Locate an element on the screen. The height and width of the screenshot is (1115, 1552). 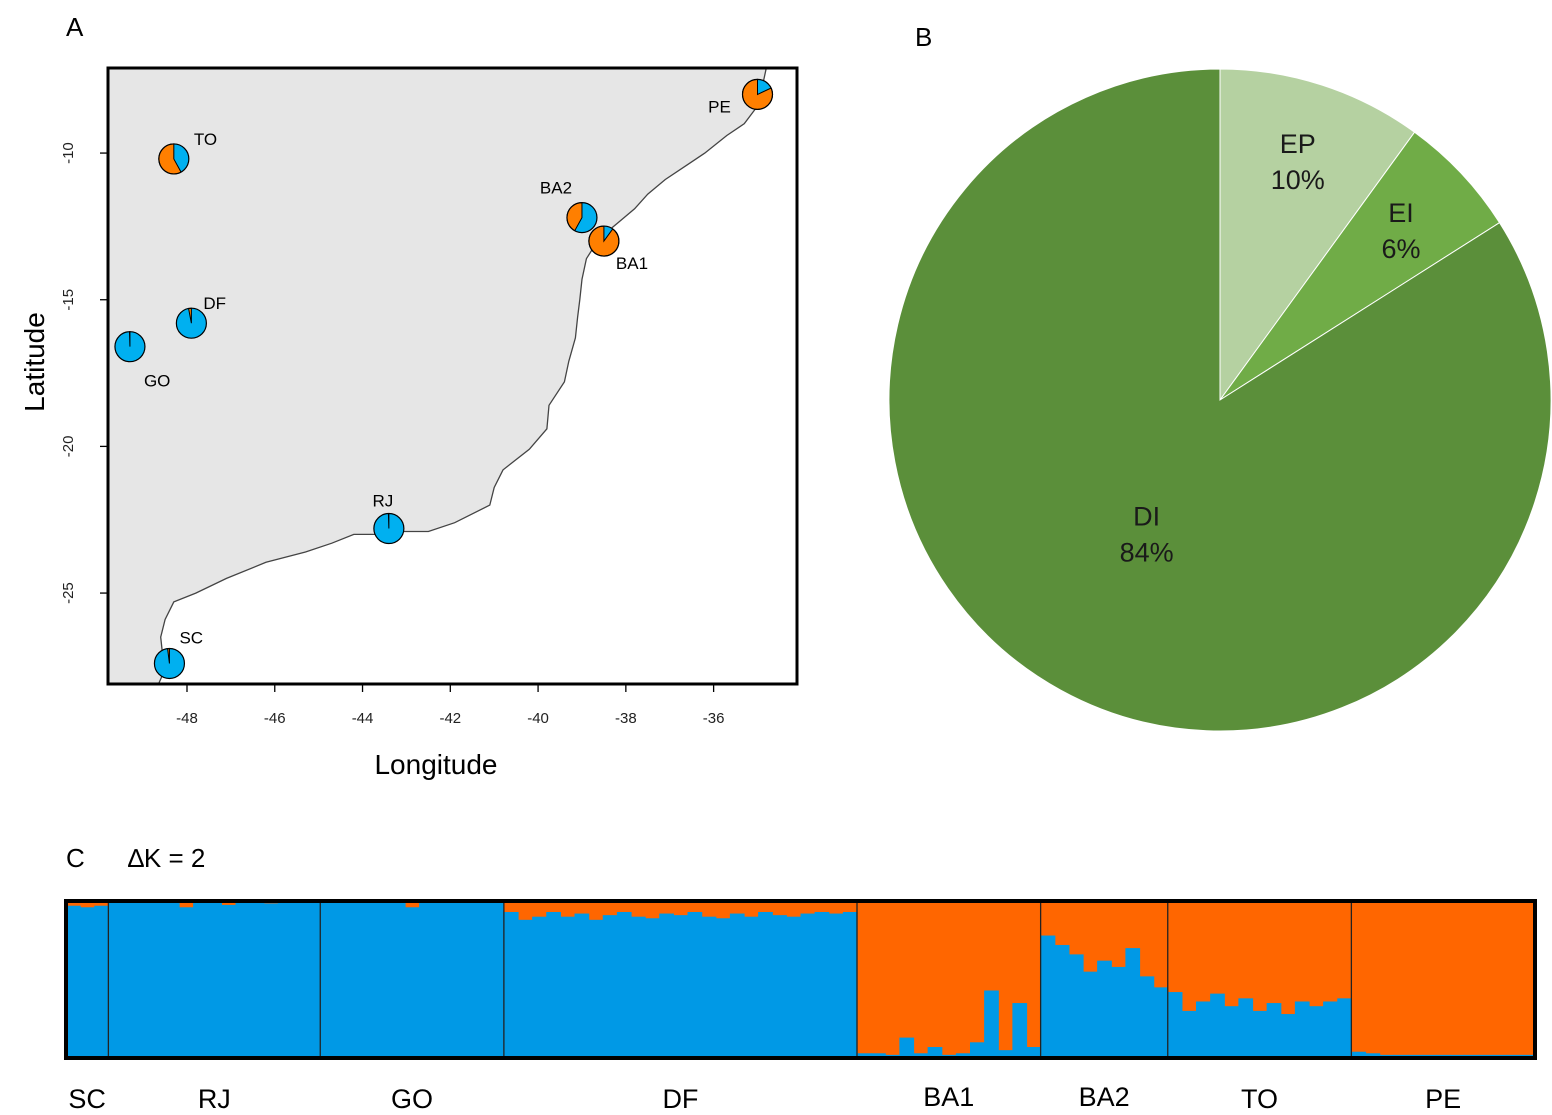
x-axis-ticks: -48 -46 -44 -42 -40 -38 -36 is located at coordinates (450, 705).